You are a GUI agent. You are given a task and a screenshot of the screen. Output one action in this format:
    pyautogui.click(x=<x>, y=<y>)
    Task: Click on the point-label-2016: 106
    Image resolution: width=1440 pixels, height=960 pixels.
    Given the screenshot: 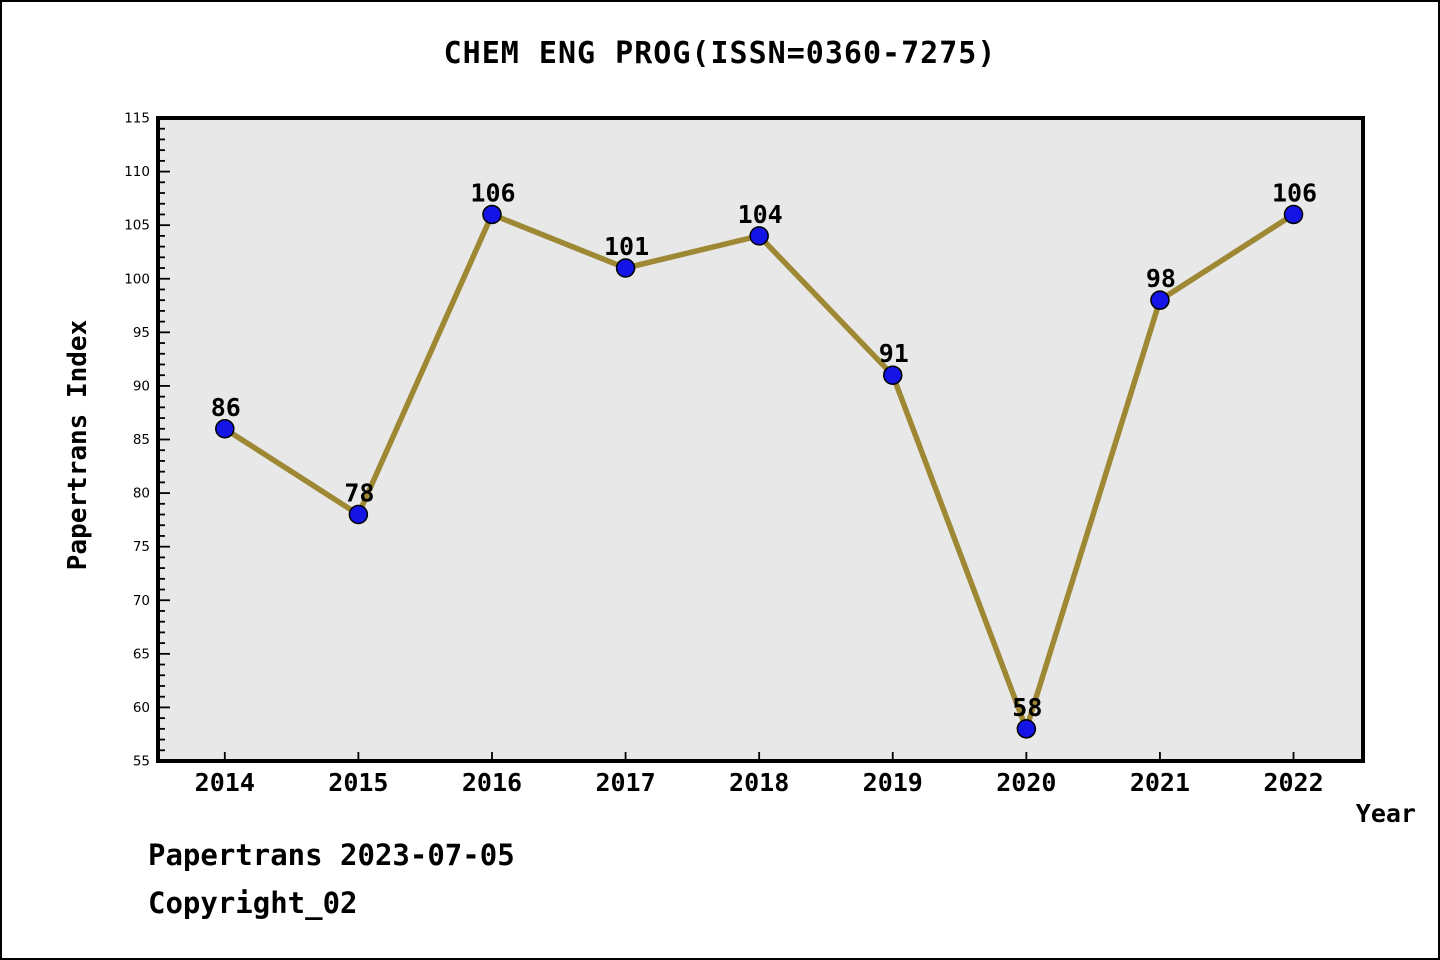 What is the action you would take?
    pyautogui.click(x=492, y=192)
    